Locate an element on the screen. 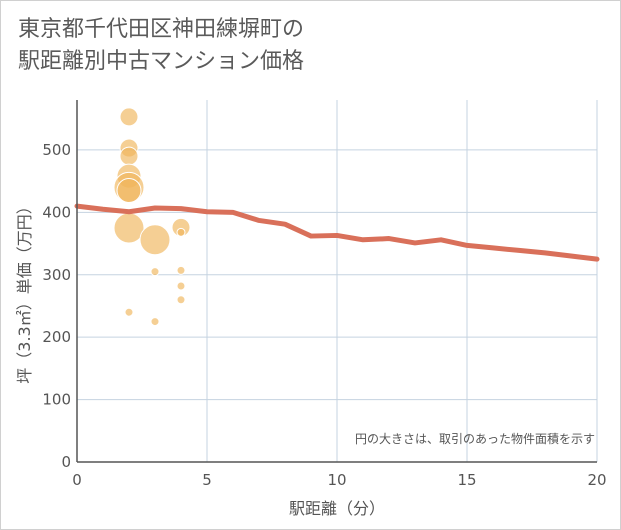  x-tick-label: 5 is located at coordinates (207, 480).